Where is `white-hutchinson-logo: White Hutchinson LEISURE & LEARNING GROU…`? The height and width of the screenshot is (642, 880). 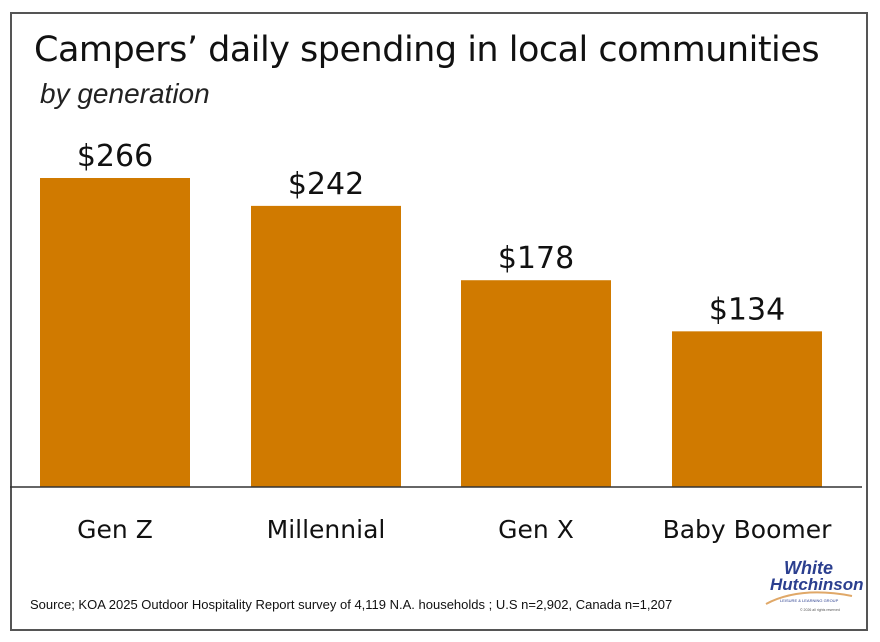
white-hutchinson-logo: White Hutchinson LEISURE & LEARNING GROU… is located at coordinates (814, 585).